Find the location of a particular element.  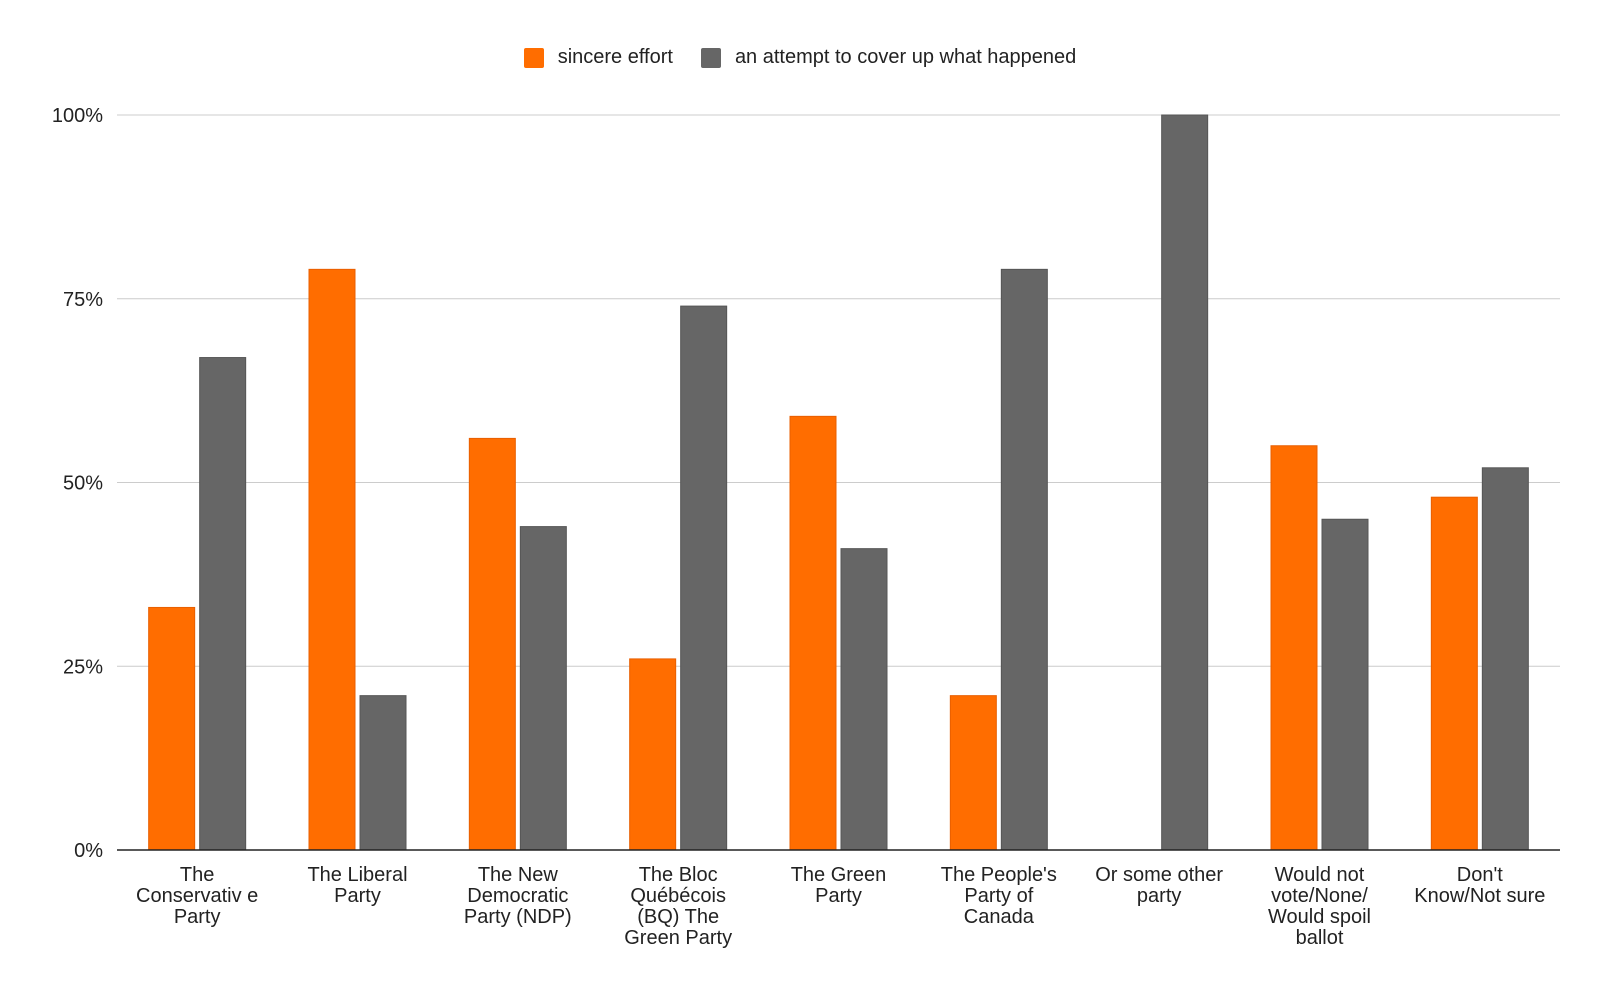

x-tick-label-line: Green Party is located at coordinates (678, 938).